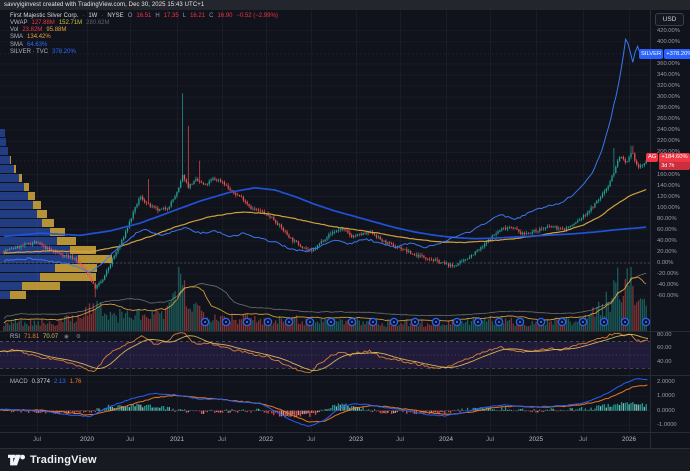 The height and width of the screenshot is (471, 690). Describe the element at coordinates (666, 381) in the screenshot. I see `macd-axis-tick: 2.0000` at that location.